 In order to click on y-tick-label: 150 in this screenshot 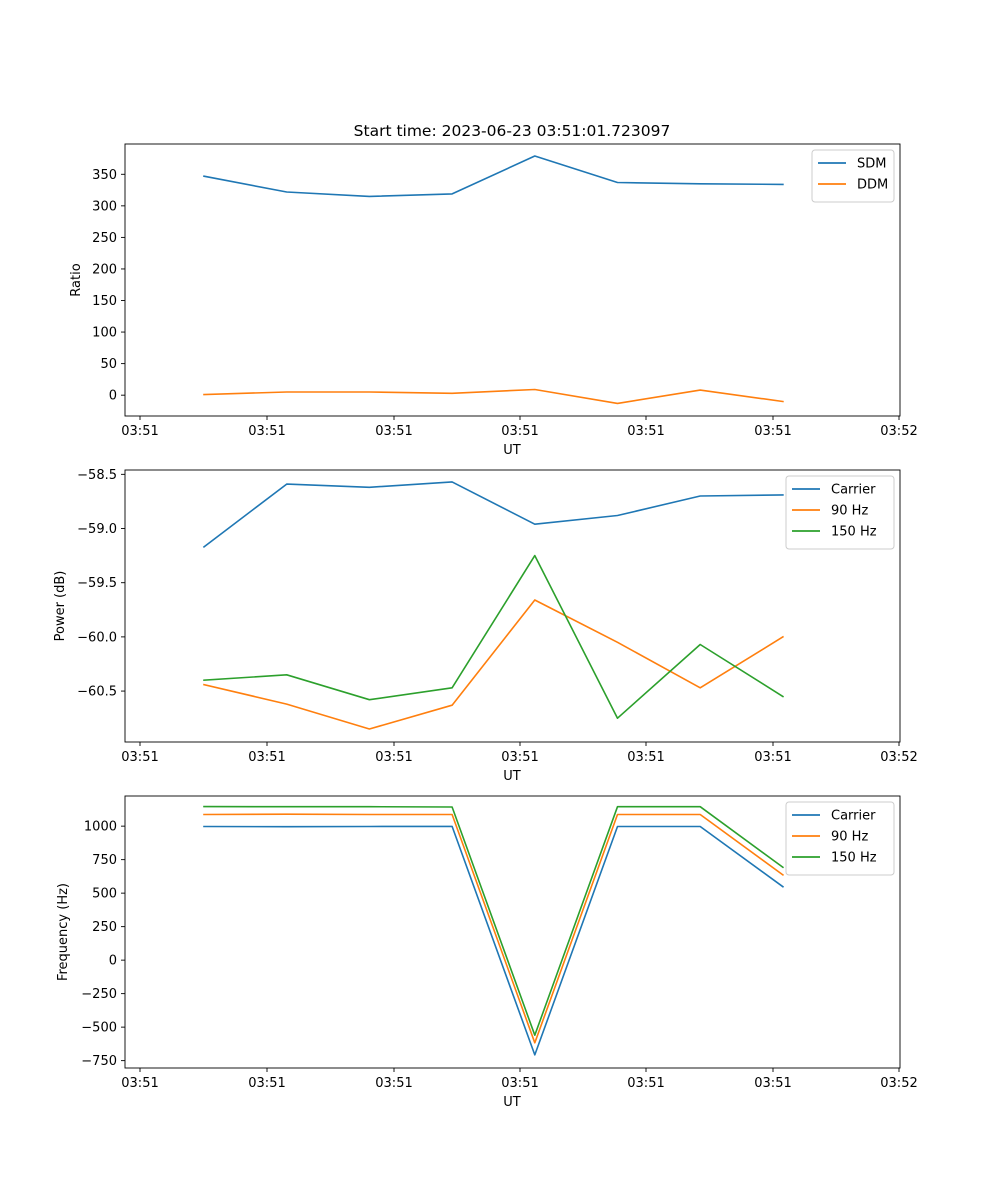, I will do `click(104, 301)`.